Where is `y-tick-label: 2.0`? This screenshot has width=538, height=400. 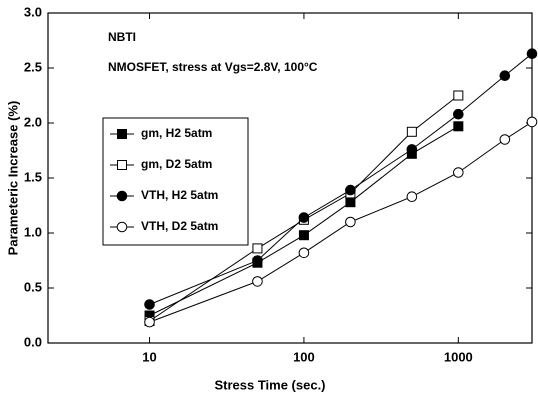
y-tick-label: 2.0 is located at coordinates (33, 121).